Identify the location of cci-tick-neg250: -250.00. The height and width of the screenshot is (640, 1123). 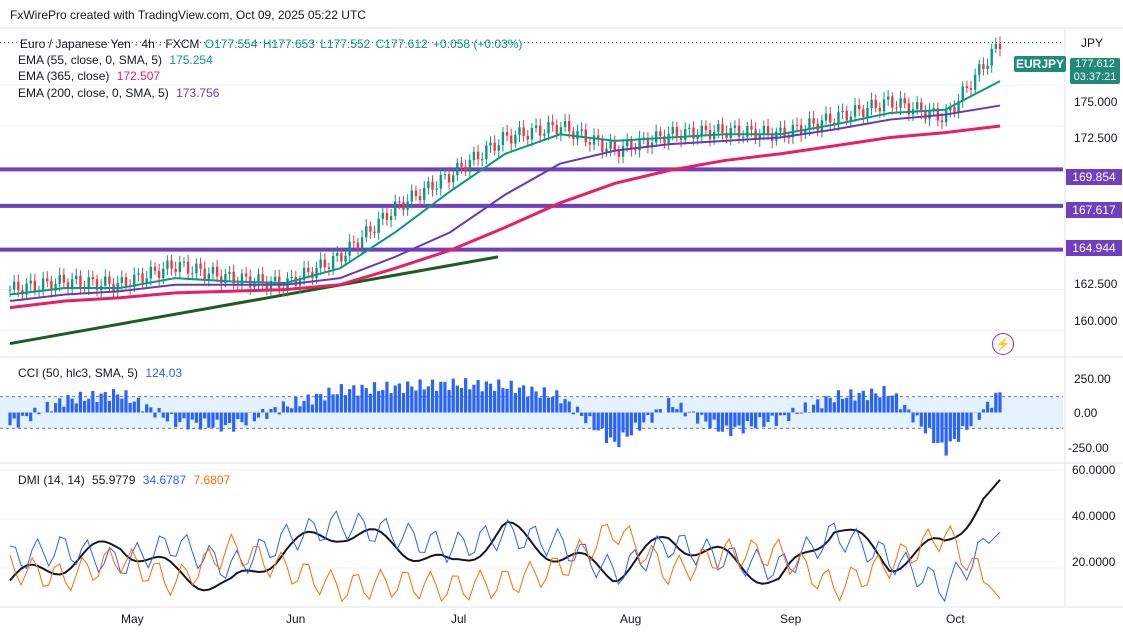
(1088, 448).